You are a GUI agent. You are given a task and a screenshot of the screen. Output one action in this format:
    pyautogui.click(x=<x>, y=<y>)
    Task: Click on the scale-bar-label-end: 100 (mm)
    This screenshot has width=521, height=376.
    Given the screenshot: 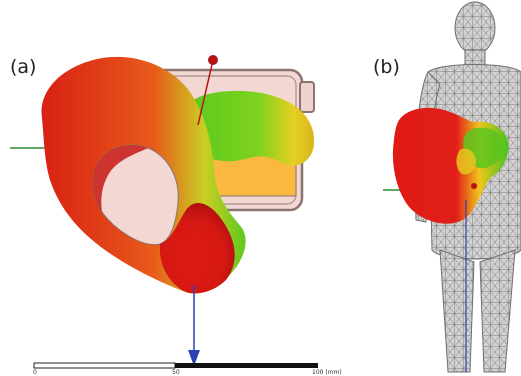 What is the action you would take?
    pyautogui.click(x=327, y=372)
    